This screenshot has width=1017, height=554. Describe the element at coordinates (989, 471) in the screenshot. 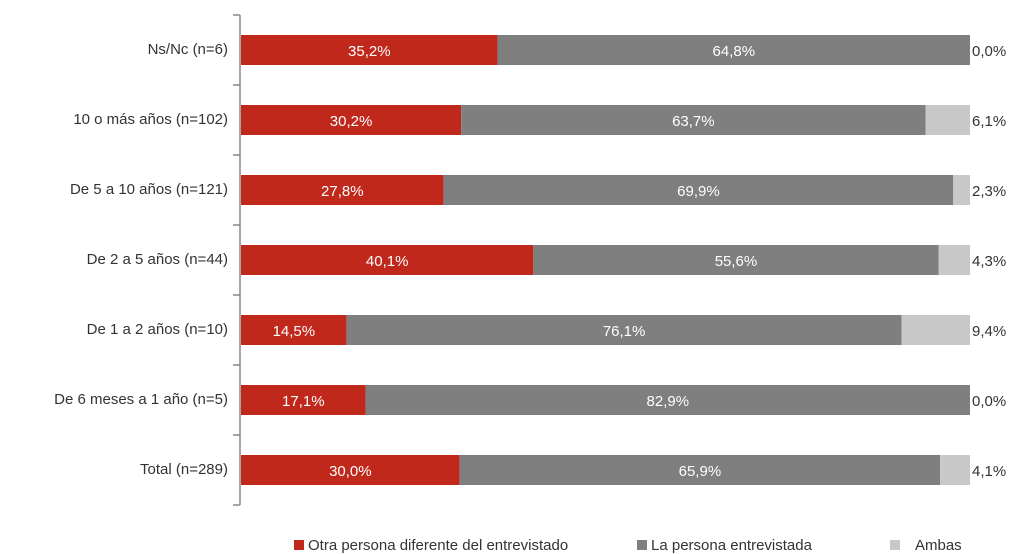

I see `data-label: 4,1%` at that location.